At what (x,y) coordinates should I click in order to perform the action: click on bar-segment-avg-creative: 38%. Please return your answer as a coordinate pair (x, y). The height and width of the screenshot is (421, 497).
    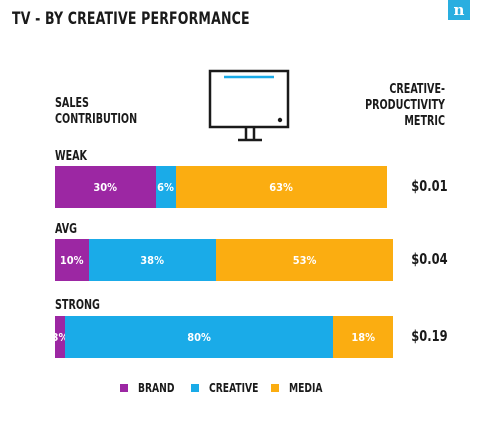
    Looking at the image, I should click on (152, 260).